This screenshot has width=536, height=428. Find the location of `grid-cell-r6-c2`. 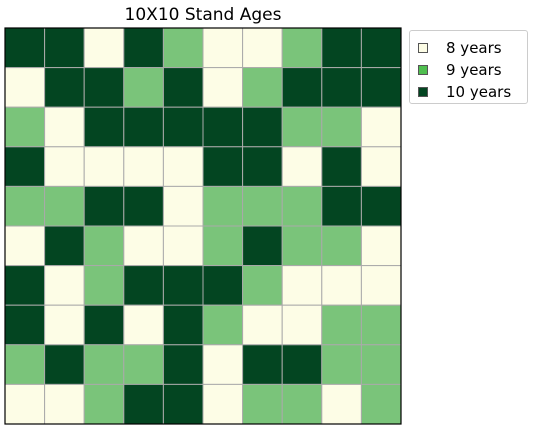

grid-cell-r6-c2 is located at coordinates (104, 285).